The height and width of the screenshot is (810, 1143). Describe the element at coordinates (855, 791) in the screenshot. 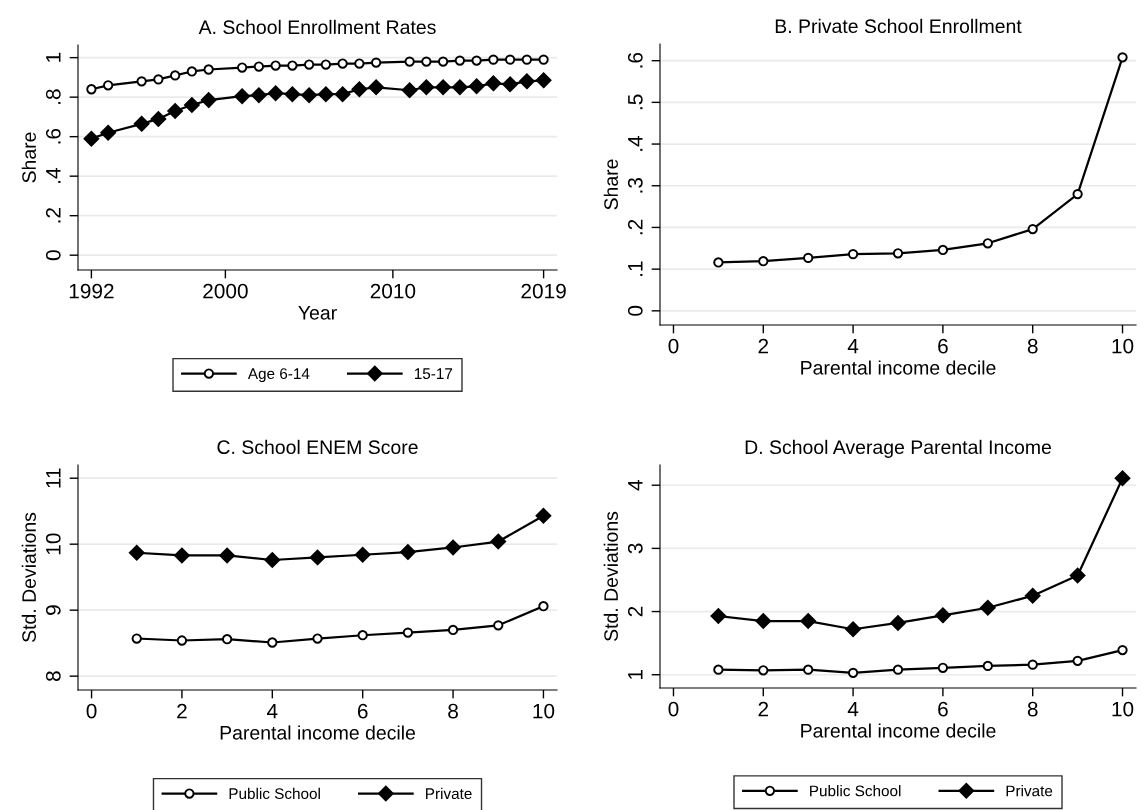

I see `legend-label: Public School` at that location.